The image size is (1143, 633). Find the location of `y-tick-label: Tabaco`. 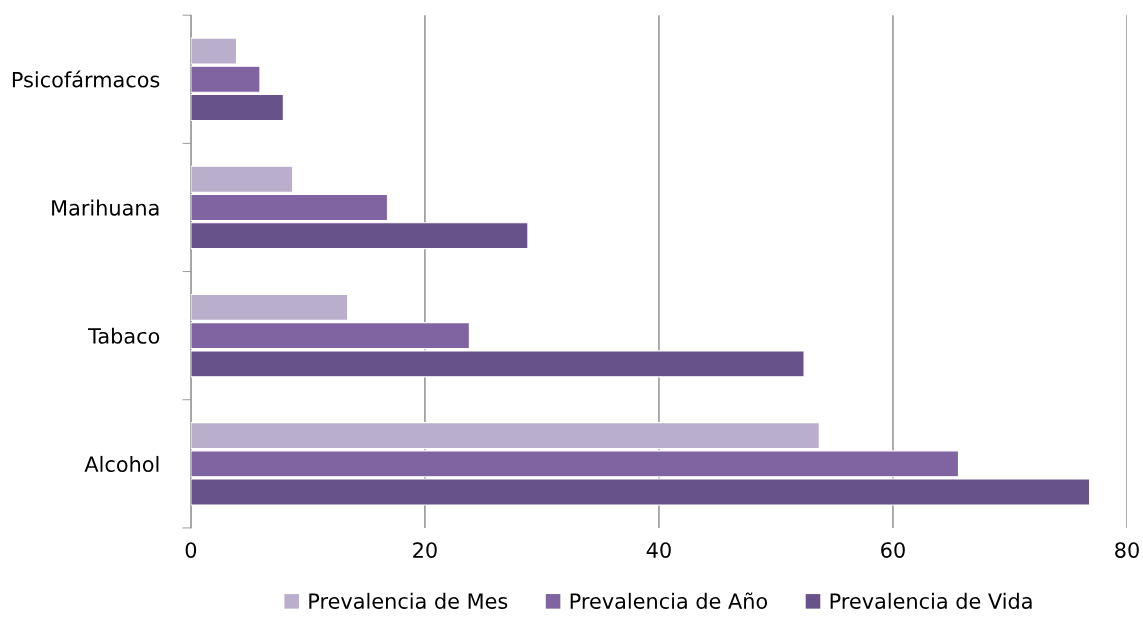

y-tick-label: Tabaco is located at coordinates (124, 335).